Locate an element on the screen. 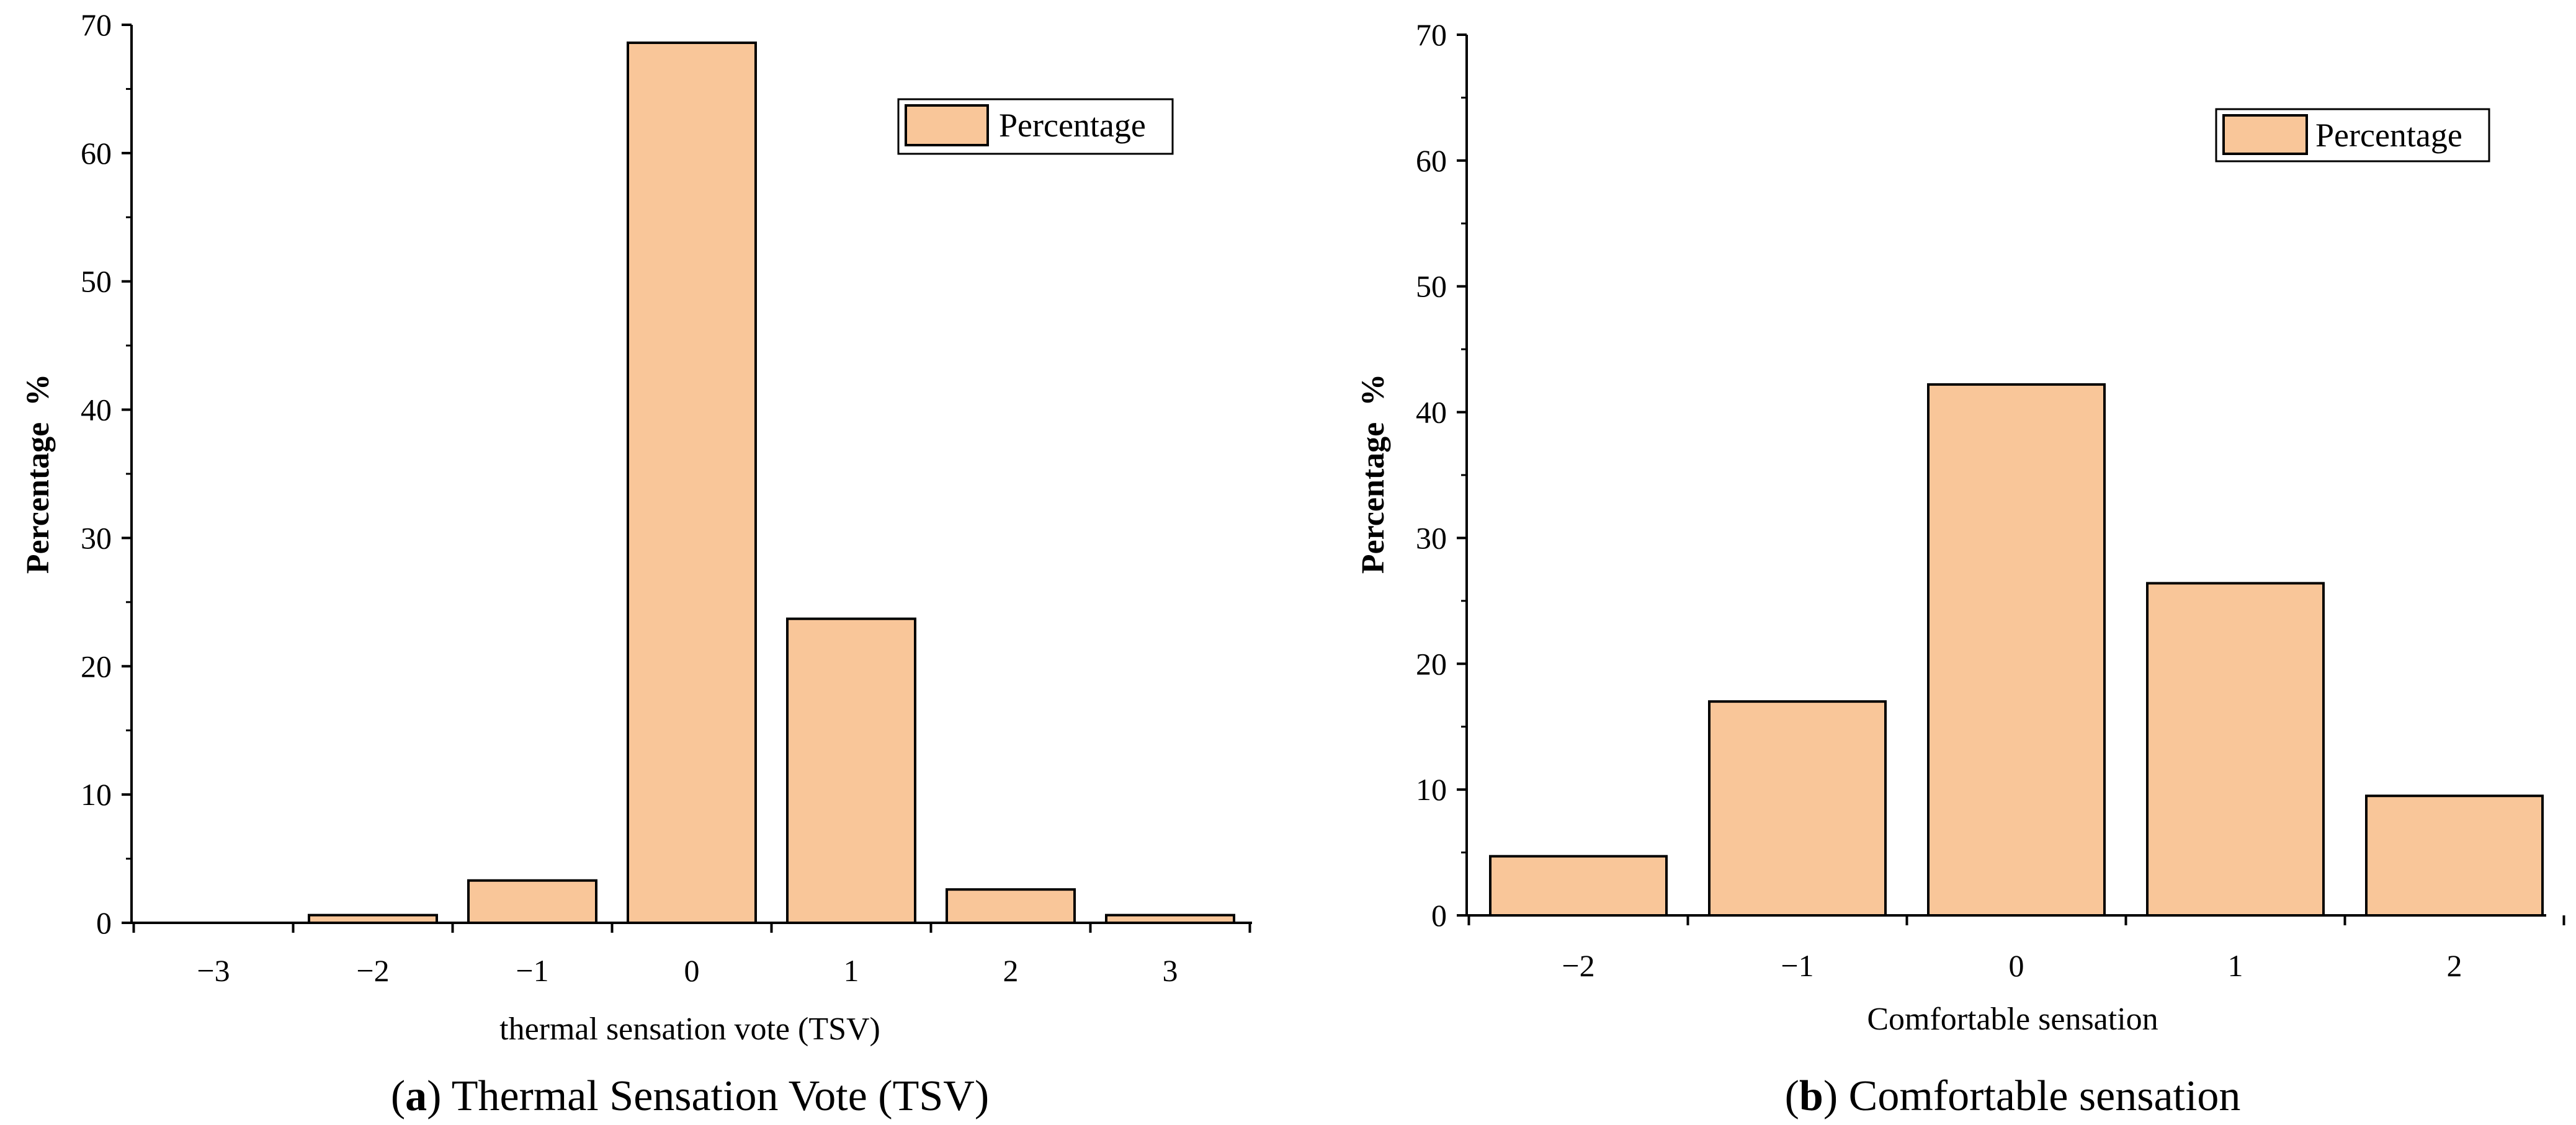 This screenshot has width=2576, height=1125. panel-b-x-axis-label: Comfortable sensation is located at coordinates (2012, 1019).